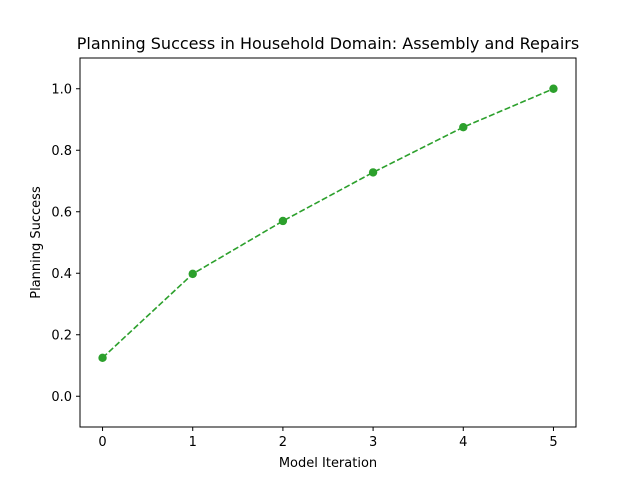 This screenshot has width=640, height=480. What do you see at coordinates (328, 463) in the screenshot?
I see `x-axis-label: Model Iteration` at bounding box center [328, 463].